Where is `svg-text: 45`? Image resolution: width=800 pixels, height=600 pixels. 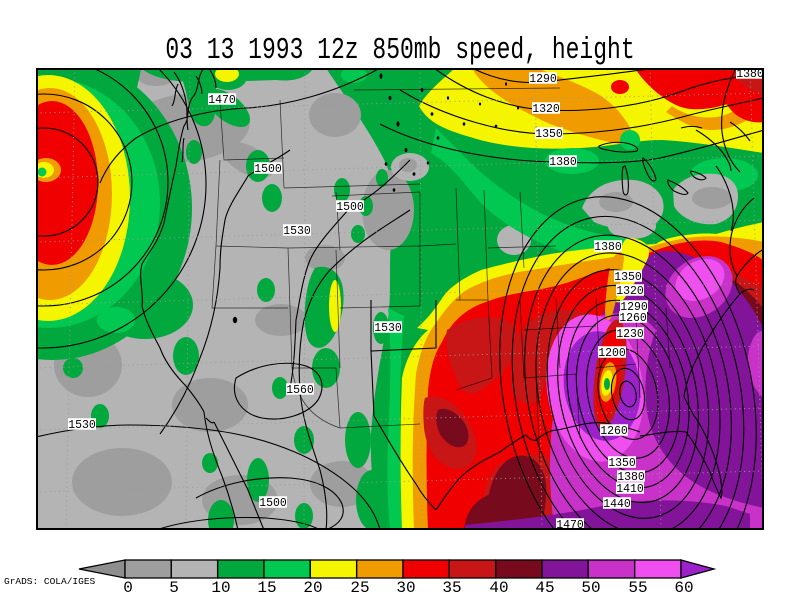
svg-text: 45 is located at coordinates (544, 588).